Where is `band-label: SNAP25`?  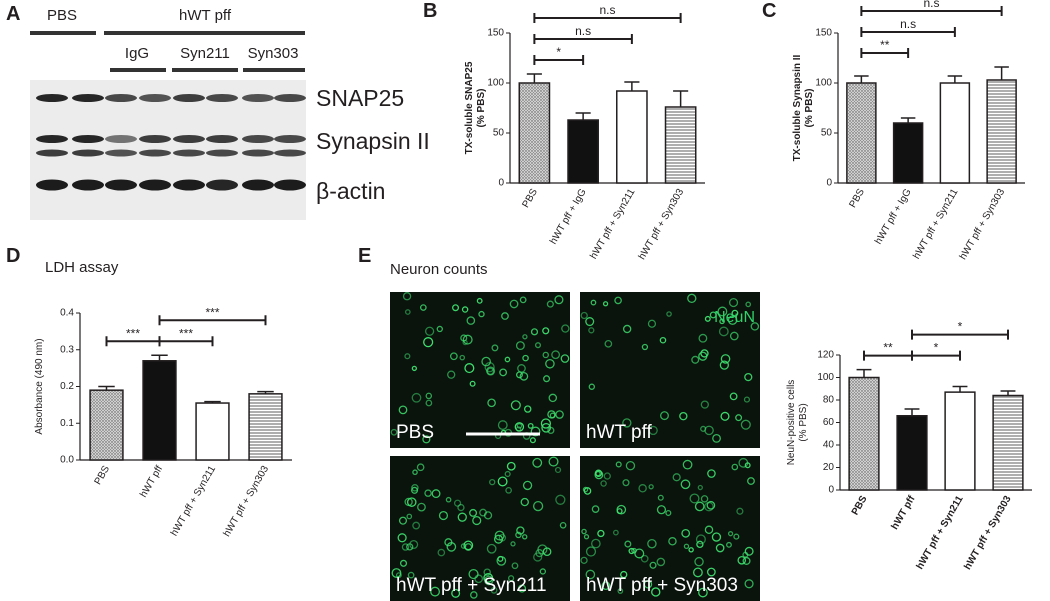
band-label: SNAP25 is located at coordinates (360, 98).